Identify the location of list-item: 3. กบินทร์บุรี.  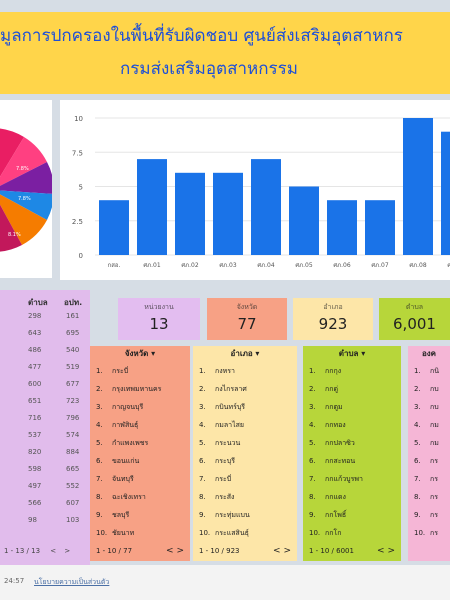
(245, 407).